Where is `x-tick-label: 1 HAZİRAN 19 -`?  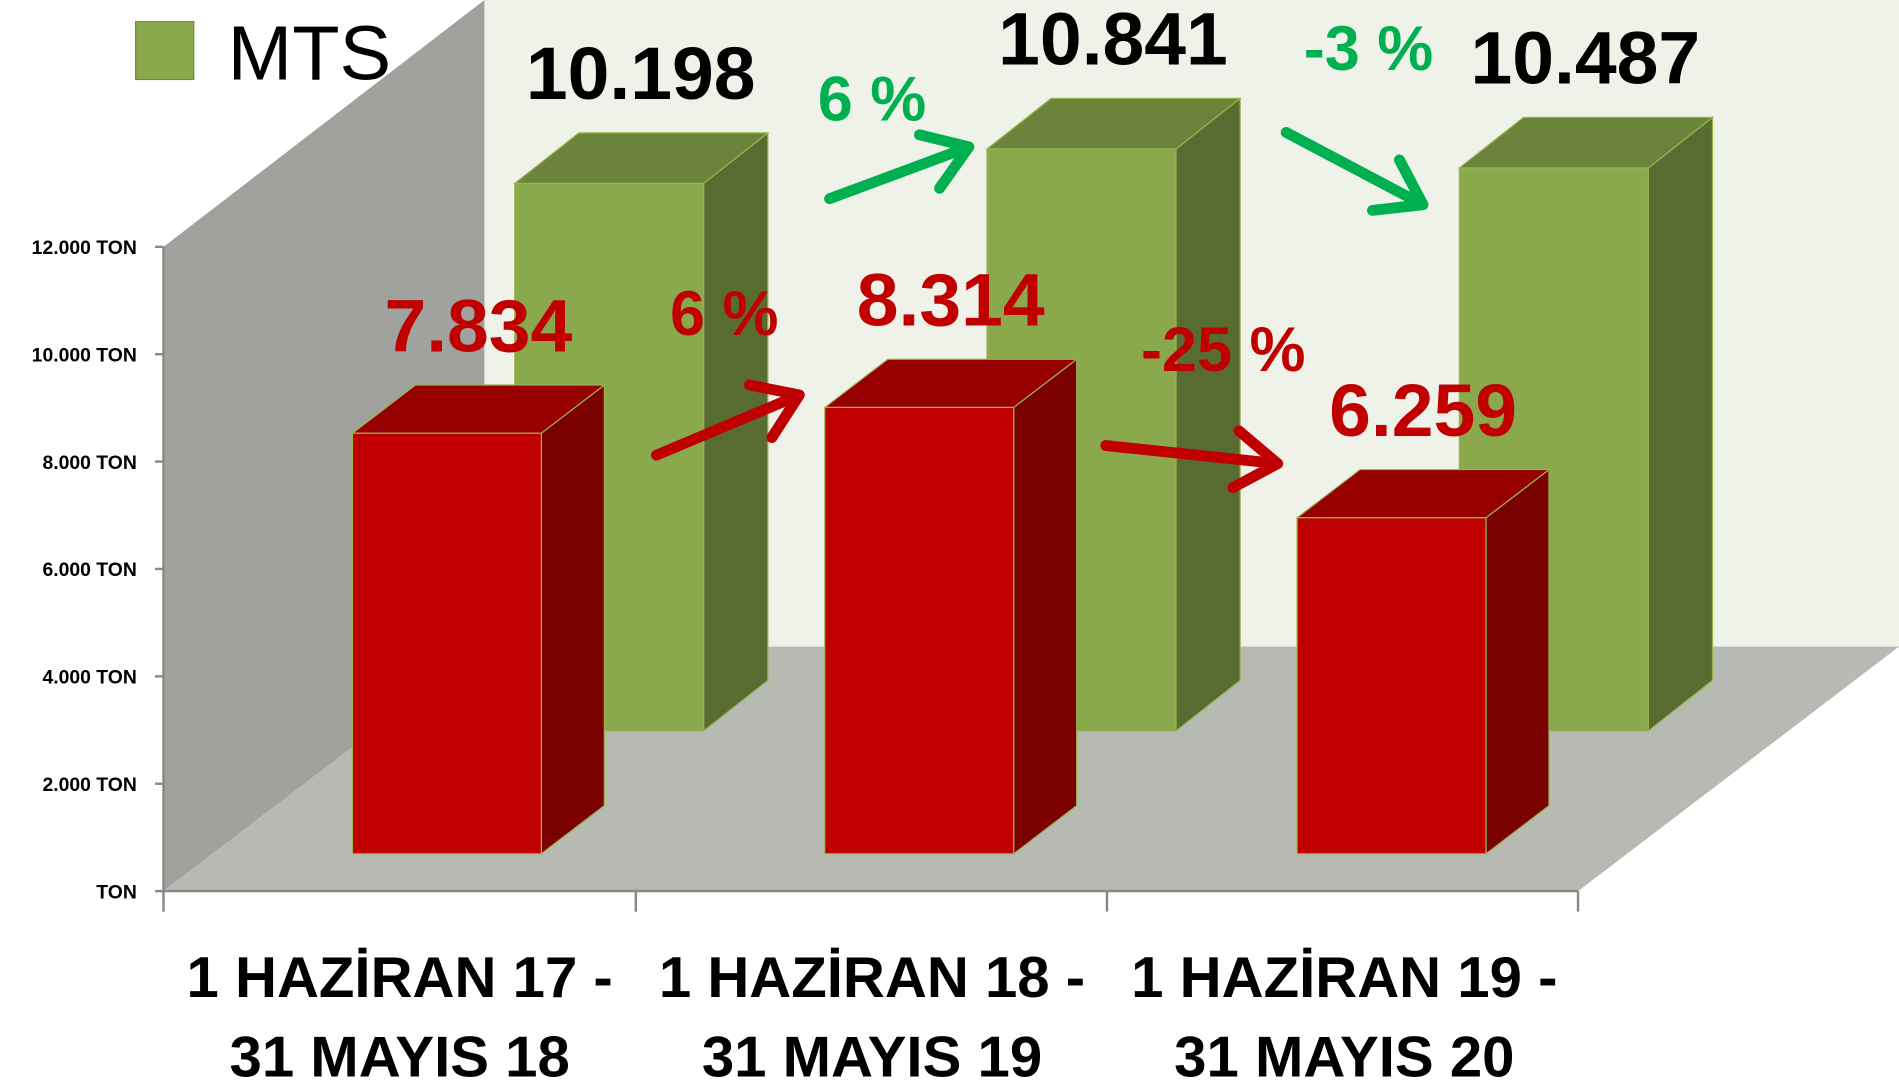 x-tick-label: 1 HAZİRAN 19 - is located at coordinates (1344, 978).